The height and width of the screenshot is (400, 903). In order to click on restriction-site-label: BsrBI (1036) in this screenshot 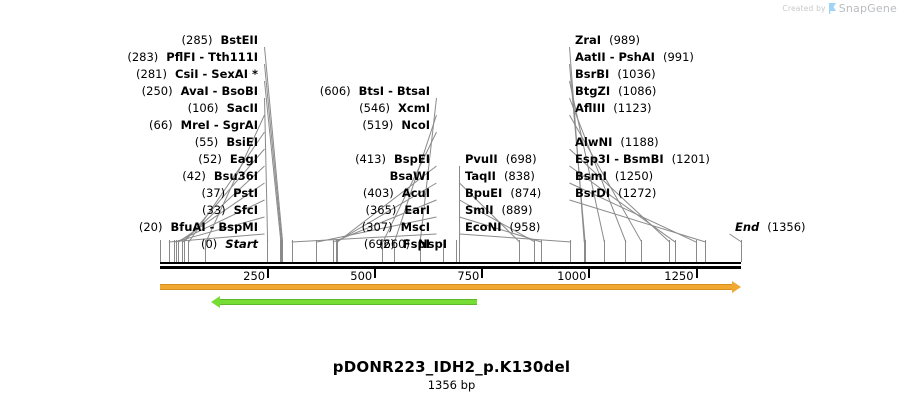, I will do `click(615, 74)`.